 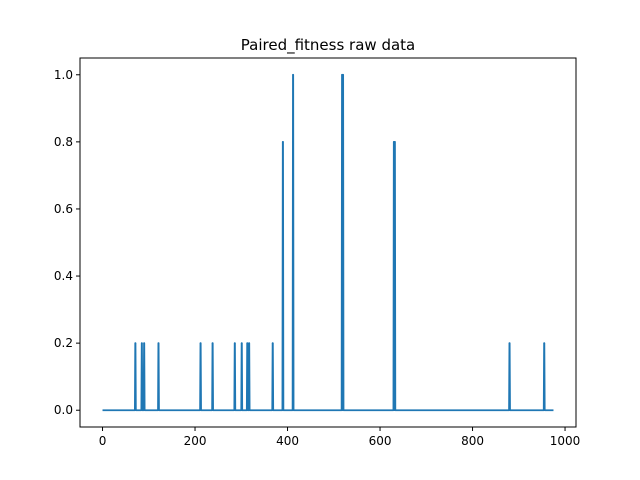 I want to click on x-axis: 0 200 400 600 800 1000, so click(x=340, y=437).